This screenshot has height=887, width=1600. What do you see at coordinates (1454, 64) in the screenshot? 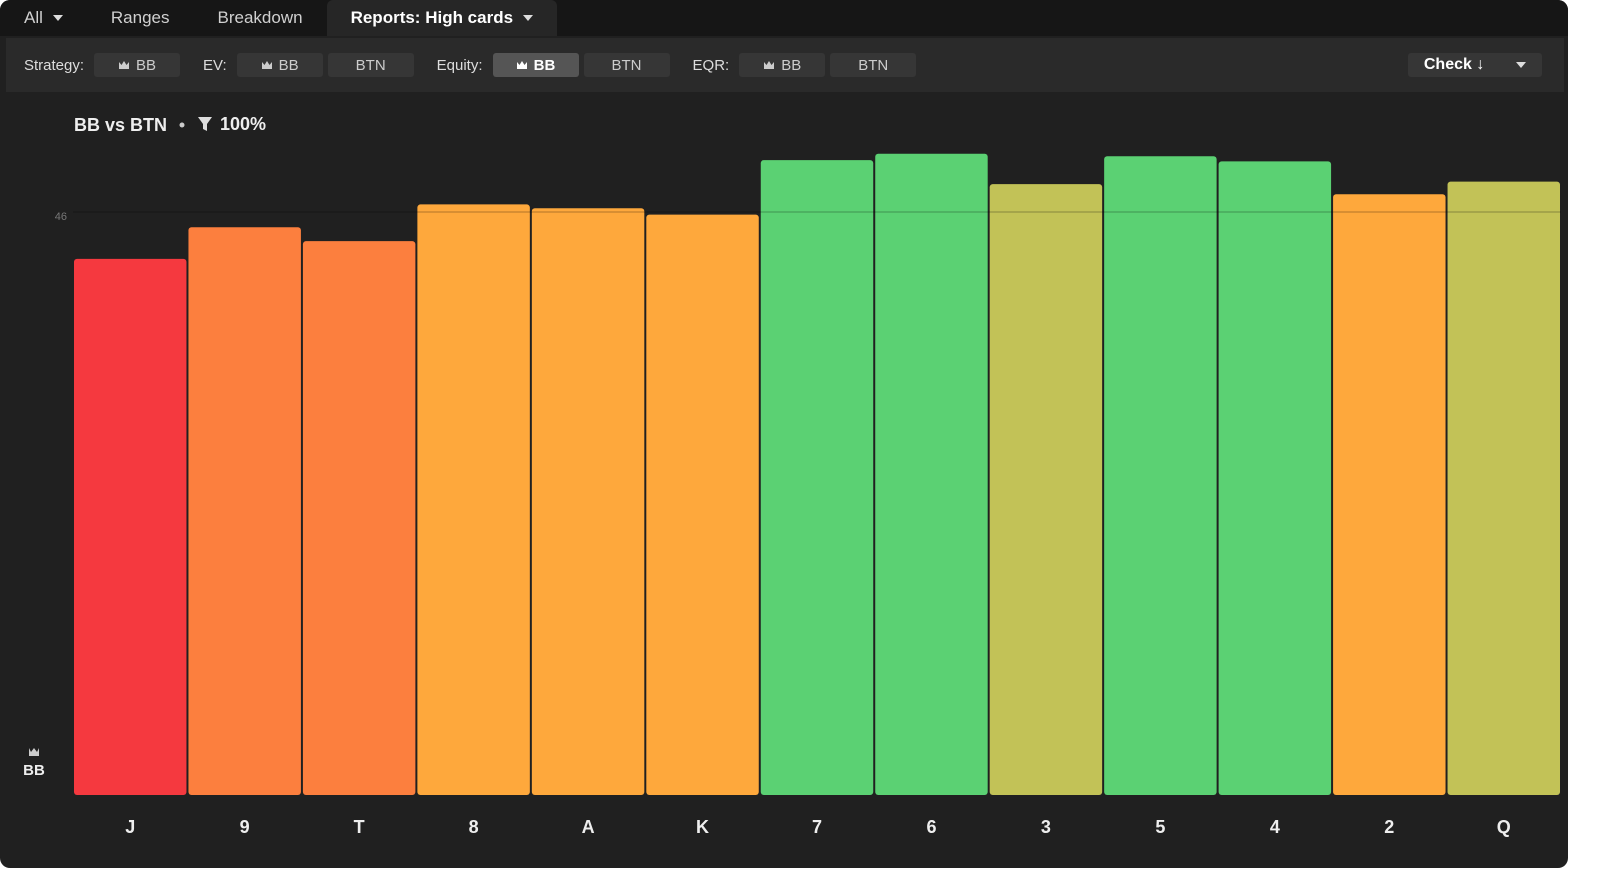
I see `action-label: Check ↓` at bounding box center [1454, 64].